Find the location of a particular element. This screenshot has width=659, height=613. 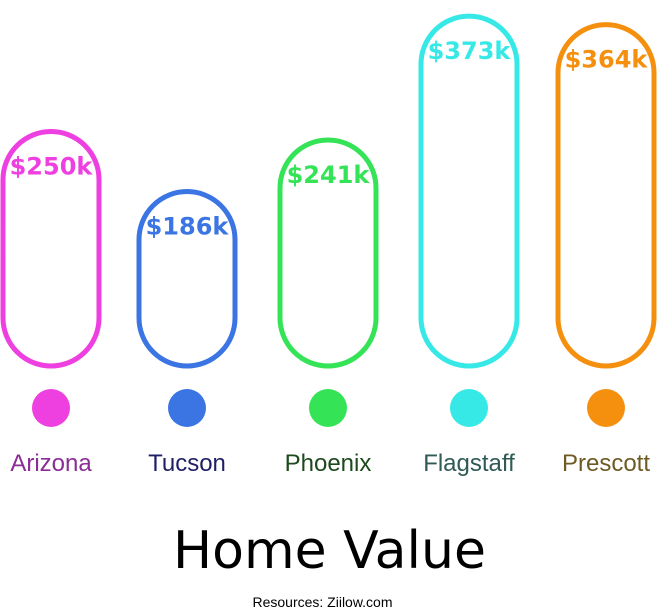

value-label: $250k is located at coordinates (52, 167).